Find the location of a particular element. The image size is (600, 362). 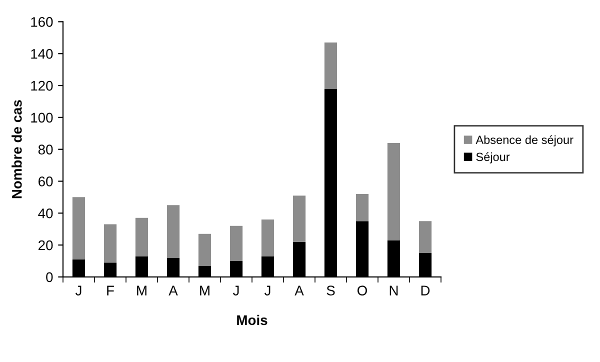

y-tick-label: 160 is located at coordinates (42, 22).